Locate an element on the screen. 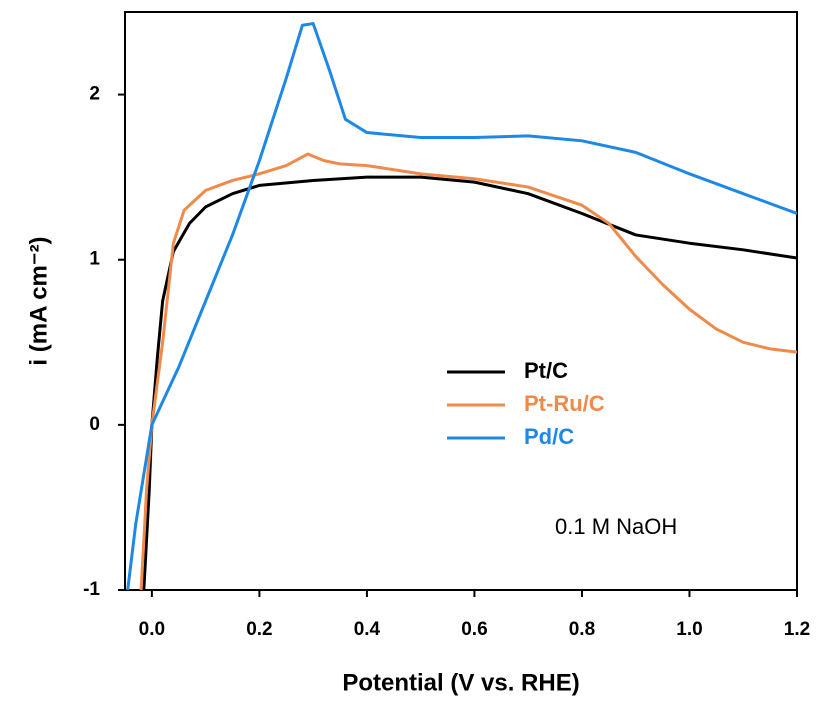 This screenshot has height=704, width=817. x-tick-label: 1.2 is located at coordinates (797, 629).